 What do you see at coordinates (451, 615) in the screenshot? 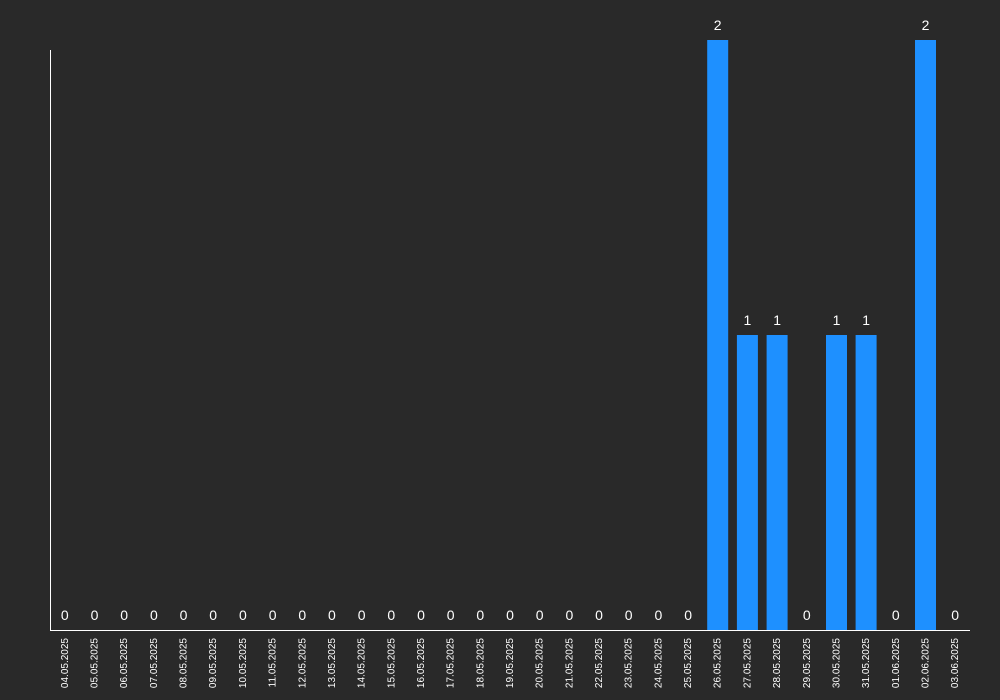
I see `value-label-17.05.2025: 0` at bounding box center [451, 615].